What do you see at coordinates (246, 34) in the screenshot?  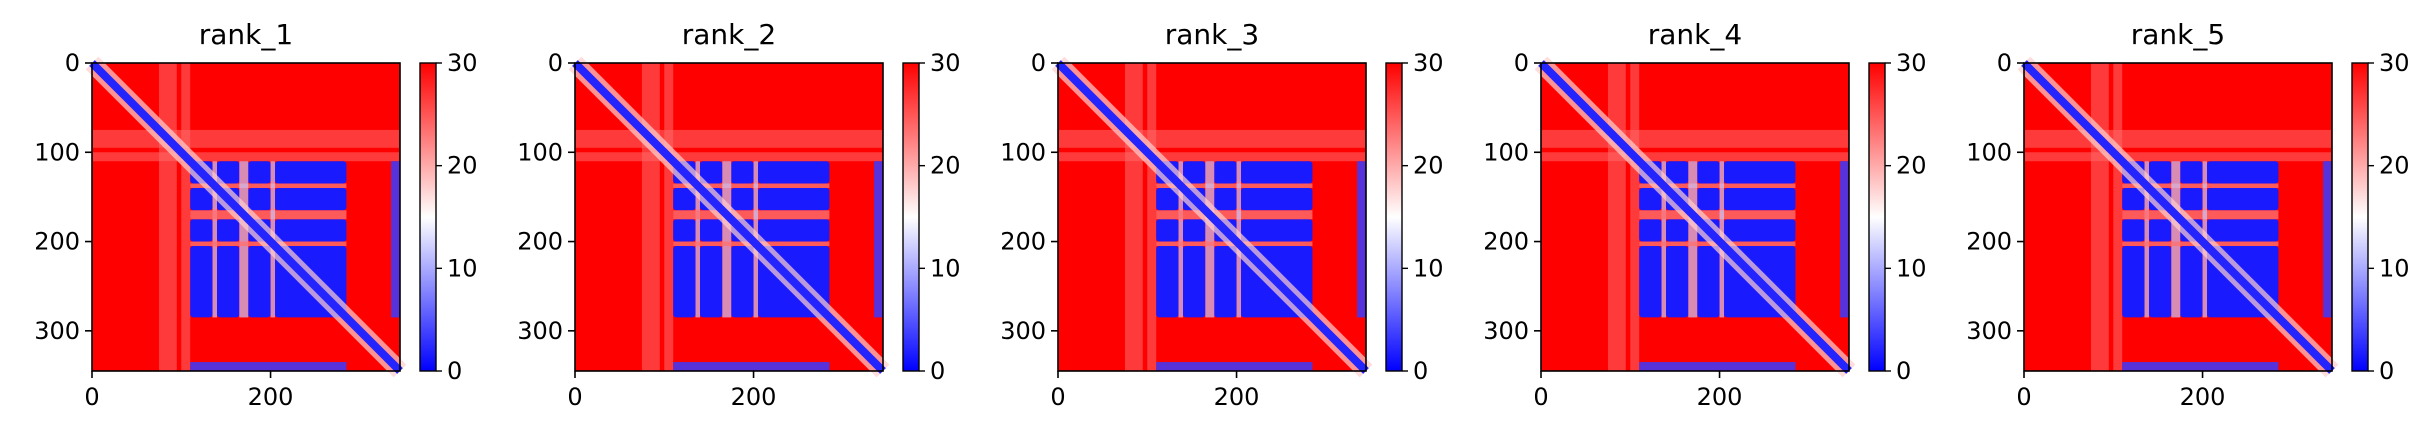 I see `chart-title: rank_1` at bounding box center [246, 34].